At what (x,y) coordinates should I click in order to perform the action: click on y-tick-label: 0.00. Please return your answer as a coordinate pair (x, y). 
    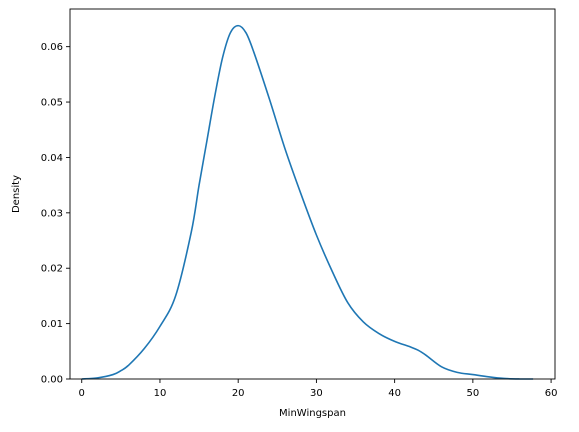
    Looking at the image, I should click on (52, 380).